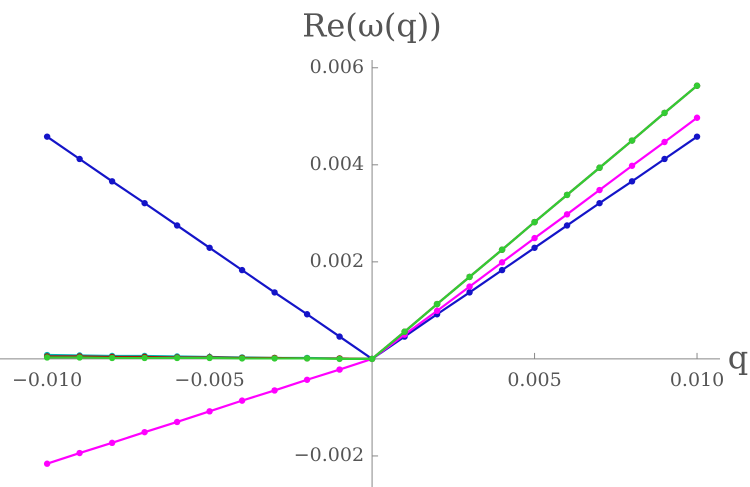 This screenshot has width=750, height=487. I want to click on x-axis-label: q, so click(738, 358).